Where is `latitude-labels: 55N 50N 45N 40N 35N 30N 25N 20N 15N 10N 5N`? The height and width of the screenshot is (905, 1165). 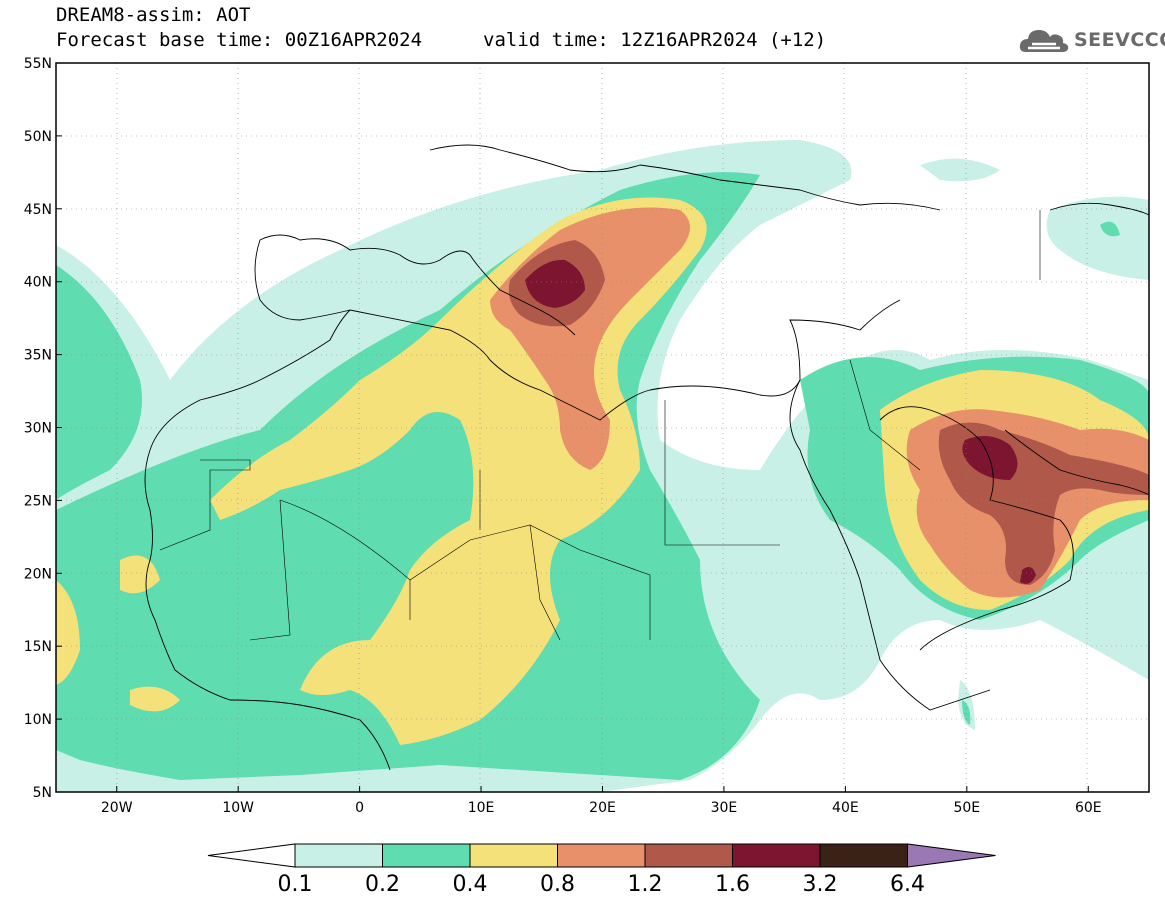
latitude-labels: 55N 50N 45N 40N 35N 30N 25N 20N 15N 10N 5N is located at coordinates (43, 428).